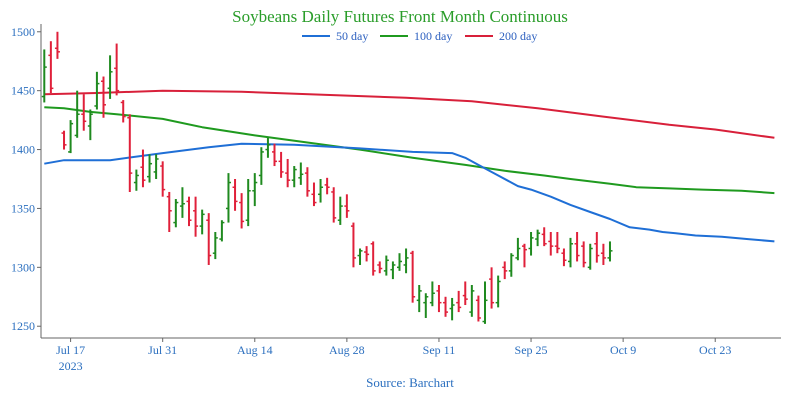  What do you see at coordinates (70, 350) in the screenshot?
I see `x-tick-label: Jul 17` at bounding box center [70, 350].